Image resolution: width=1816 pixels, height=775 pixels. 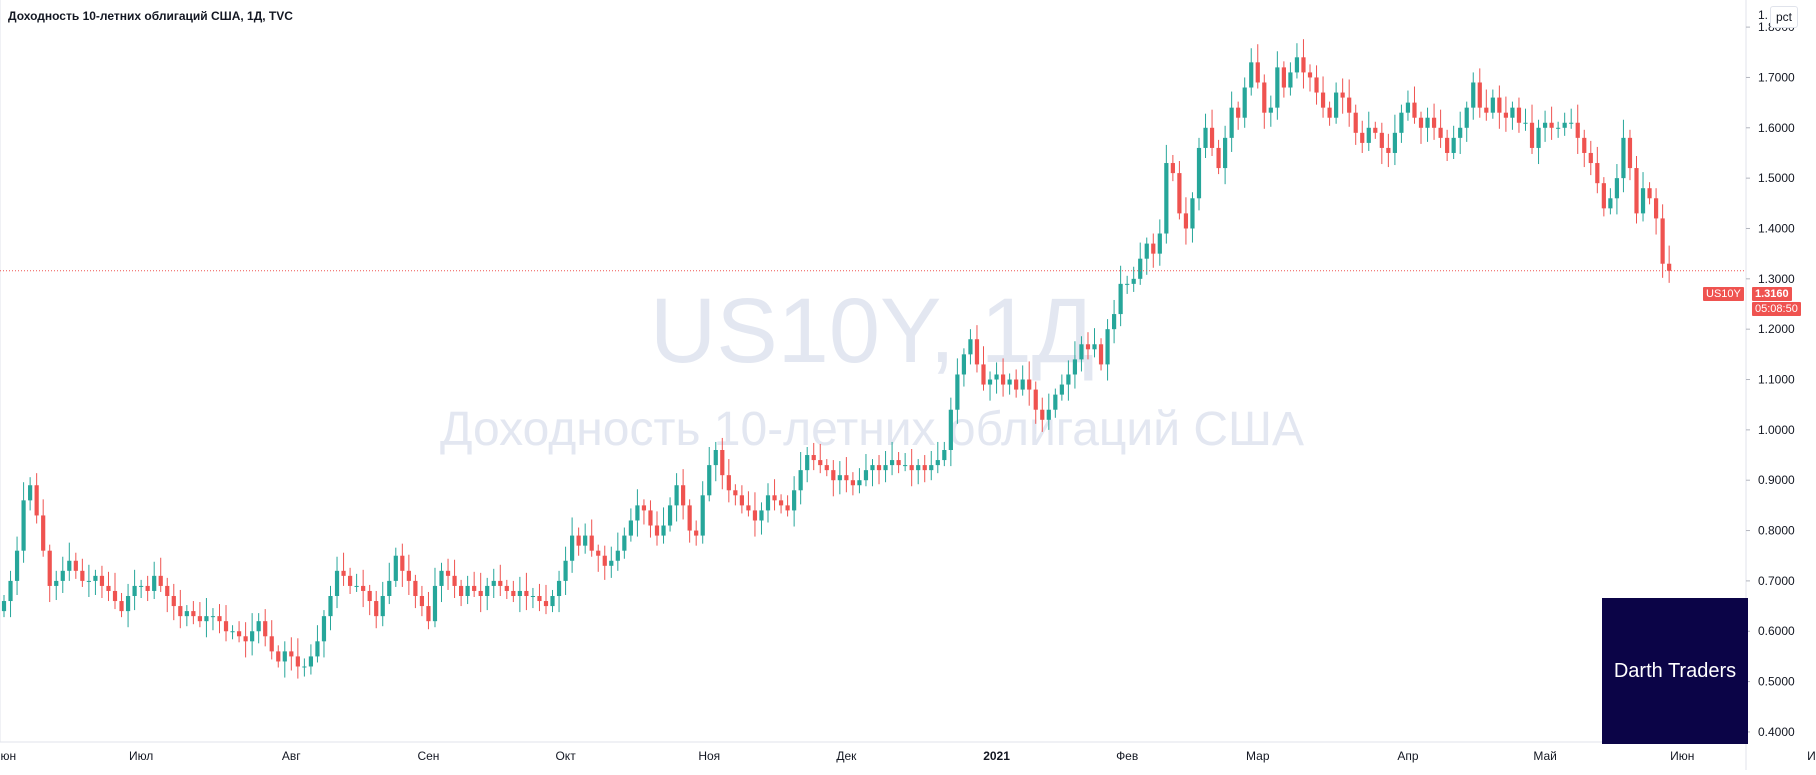 What do you see at coordinates (1784, 17) in the screenshot?
I see `percent-scale-button: pct` at bounding box center [1784, 17].